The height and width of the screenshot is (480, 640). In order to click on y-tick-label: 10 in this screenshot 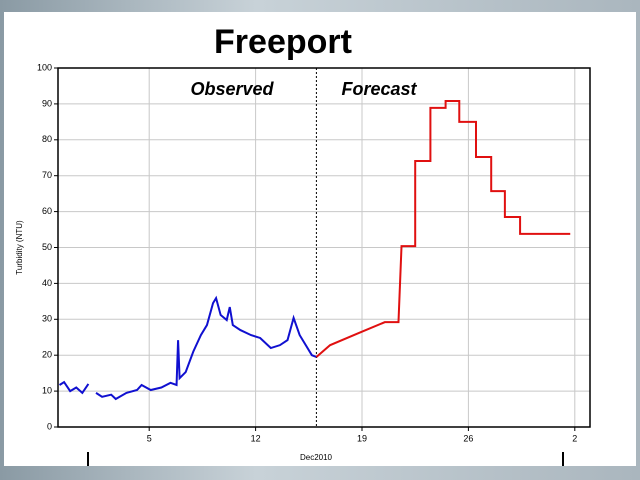, I will do `click(47, 390)`.